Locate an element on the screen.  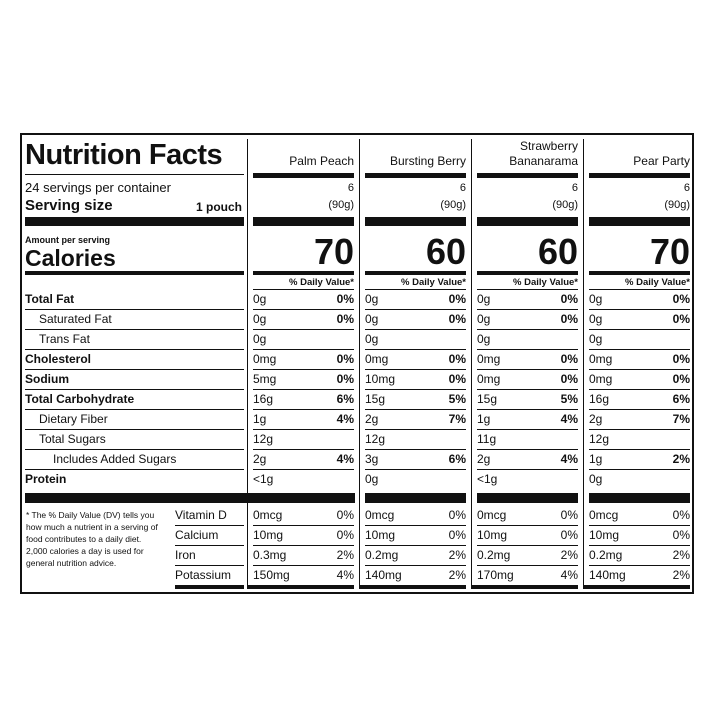
vitamin-amount: 0.2mg is located at coordinates (494, 555).